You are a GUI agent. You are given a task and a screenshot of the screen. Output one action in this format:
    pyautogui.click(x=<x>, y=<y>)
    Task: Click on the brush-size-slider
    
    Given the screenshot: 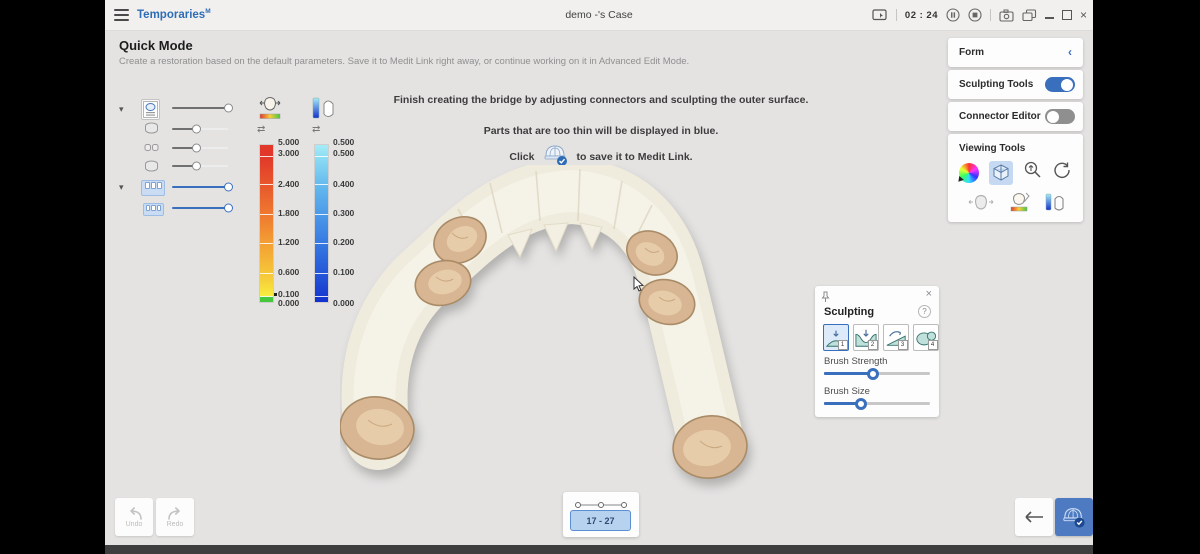 What is the action you would take?
    pyautogui.click(x=877, y=403)
    